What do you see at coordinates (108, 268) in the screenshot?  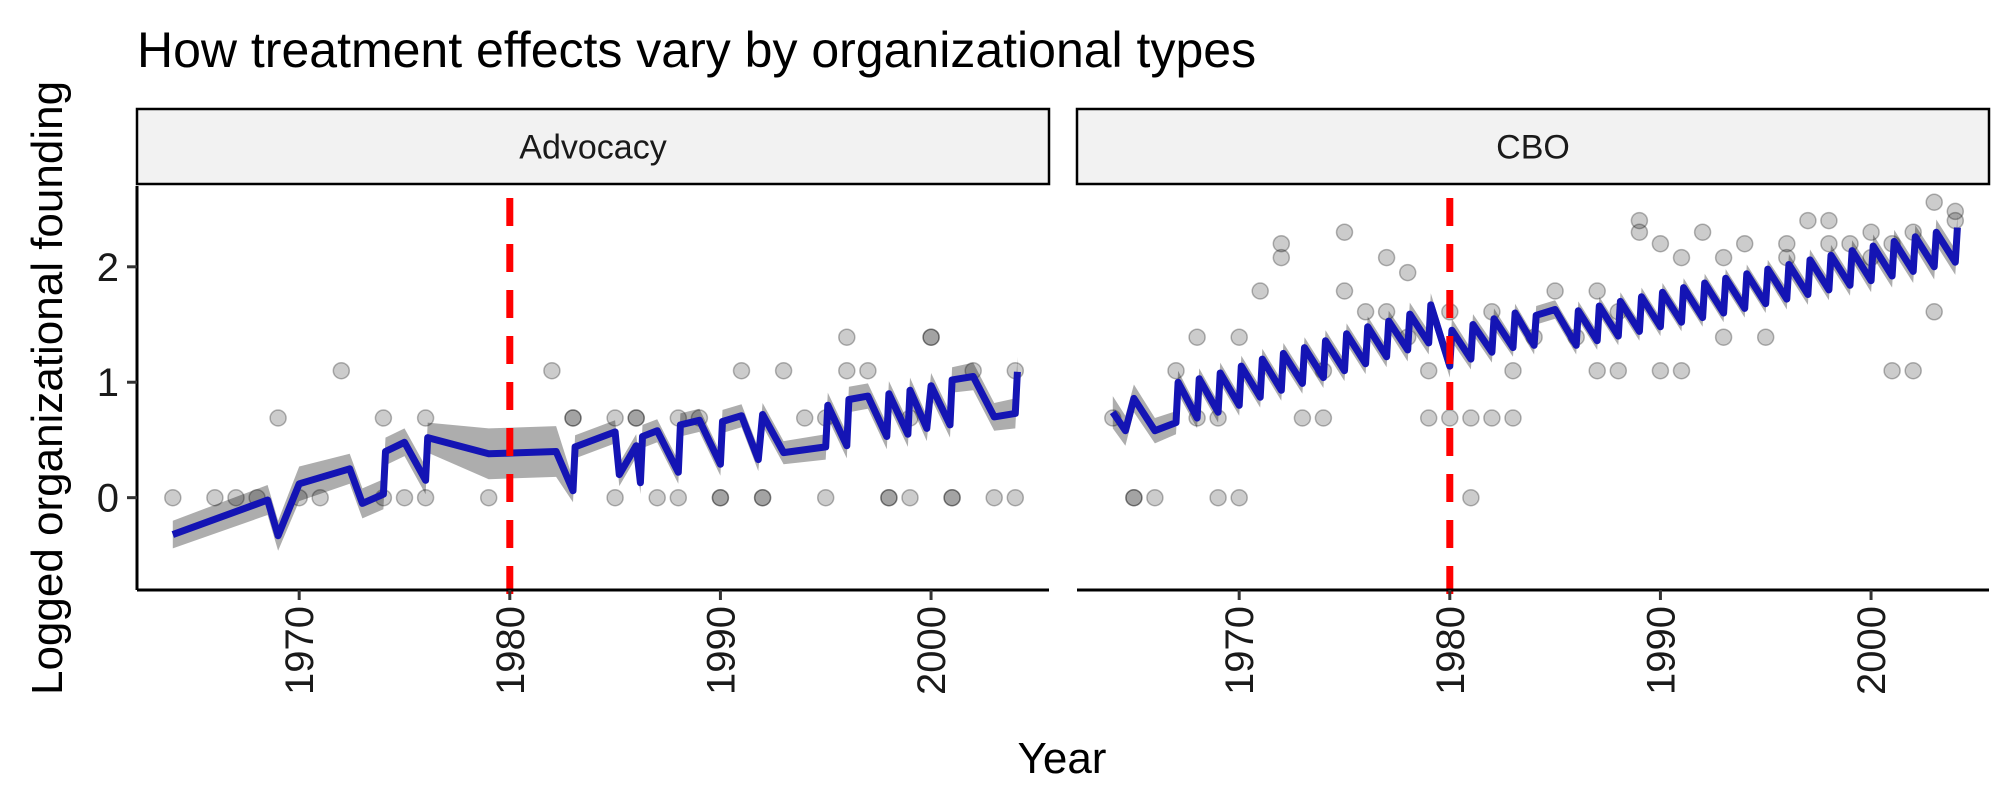 I see `y-tick-label: 2` at bounding box center [108, 268].